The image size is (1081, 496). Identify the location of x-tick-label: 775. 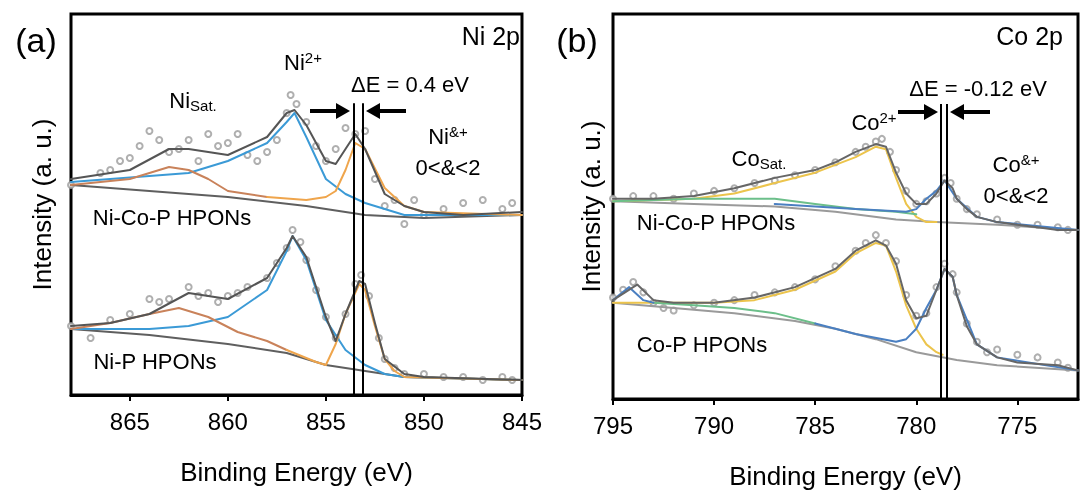
(1017, 425).